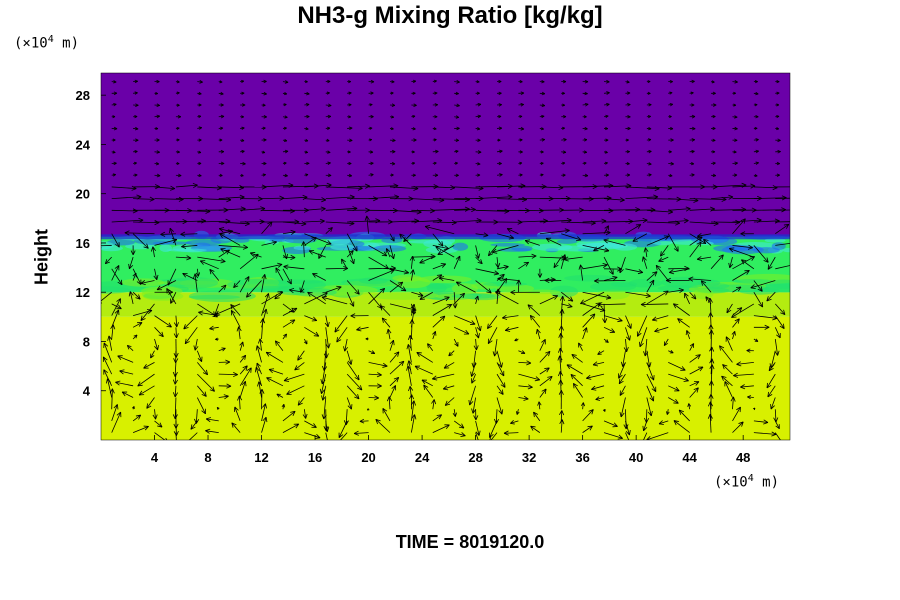 The height and width of the screenshot is (600, 900). Describe the element at coordinates (86, 341) in the screenshot. I see `y-tick-label: 8` at that location.